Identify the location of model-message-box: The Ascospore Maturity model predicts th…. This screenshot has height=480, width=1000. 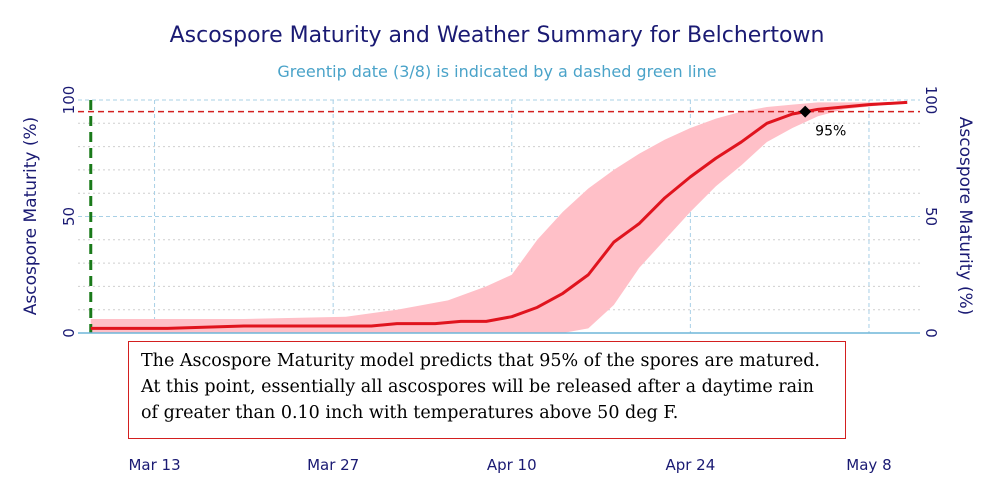
(487, 390).